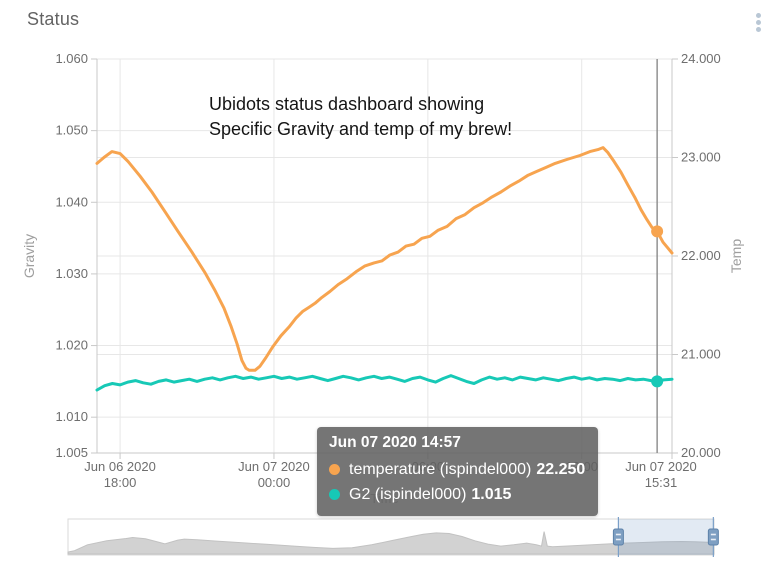 This screenshot has width=772, height=576. I want to click on widget-title: Status, so click(53, 19).